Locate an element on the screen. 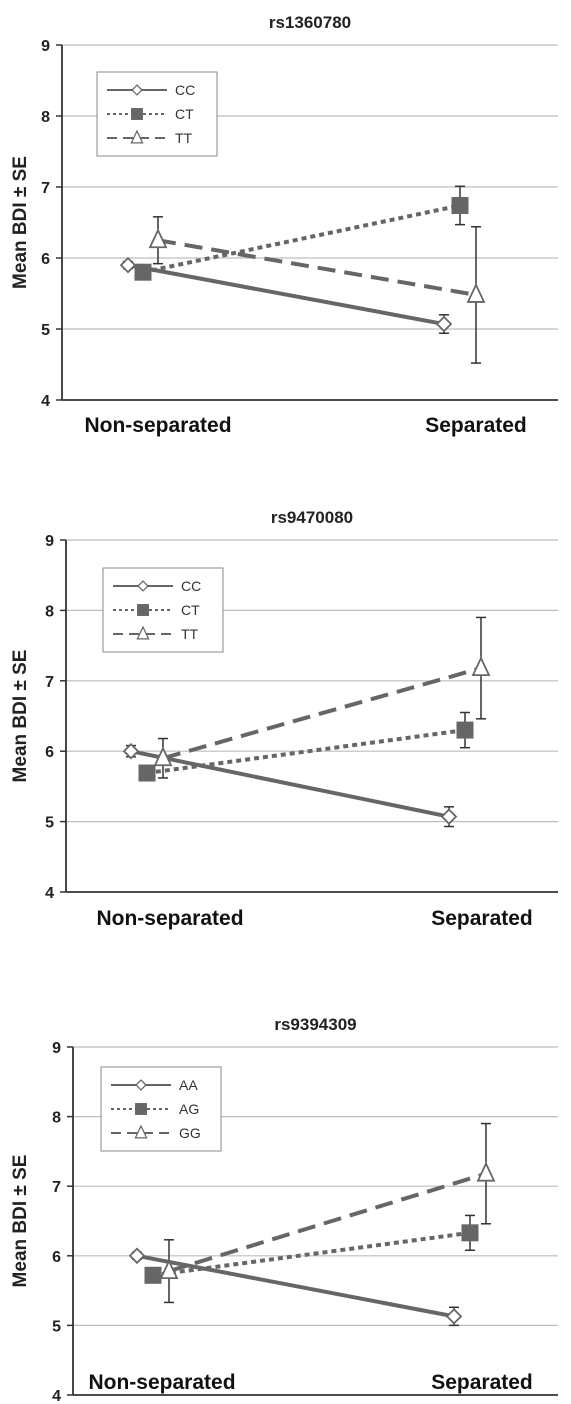 Image resolution: width=571 pixels, height=1404 pixels. series-line-aa is located at coordinates (295, 1286).